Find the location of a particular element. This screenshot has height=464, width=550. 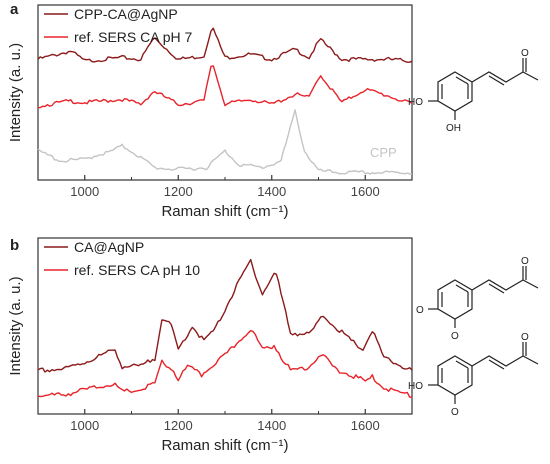

structure-b2-label-o-bottom: O is located at coordinates (455, 412).